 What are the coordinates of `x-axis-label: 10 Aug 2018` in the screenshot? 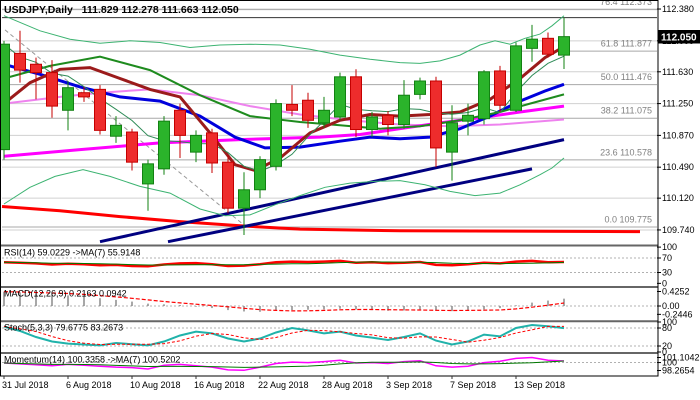 It's located at (155, 385).